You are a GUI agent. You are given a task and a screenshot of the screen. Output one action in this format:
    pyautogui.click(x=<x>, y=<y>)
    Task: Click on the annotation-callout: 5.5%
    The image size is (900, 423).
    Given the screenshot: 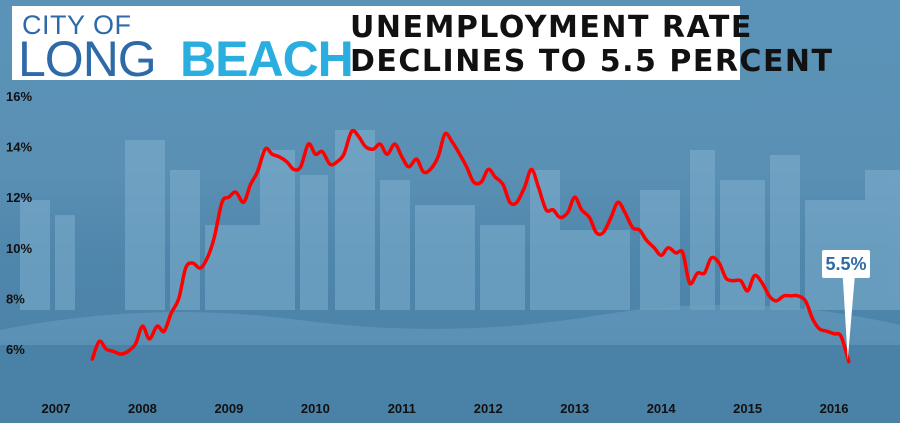 What is the action you would take?
    pyautogui.click(x=846, y=264)
    